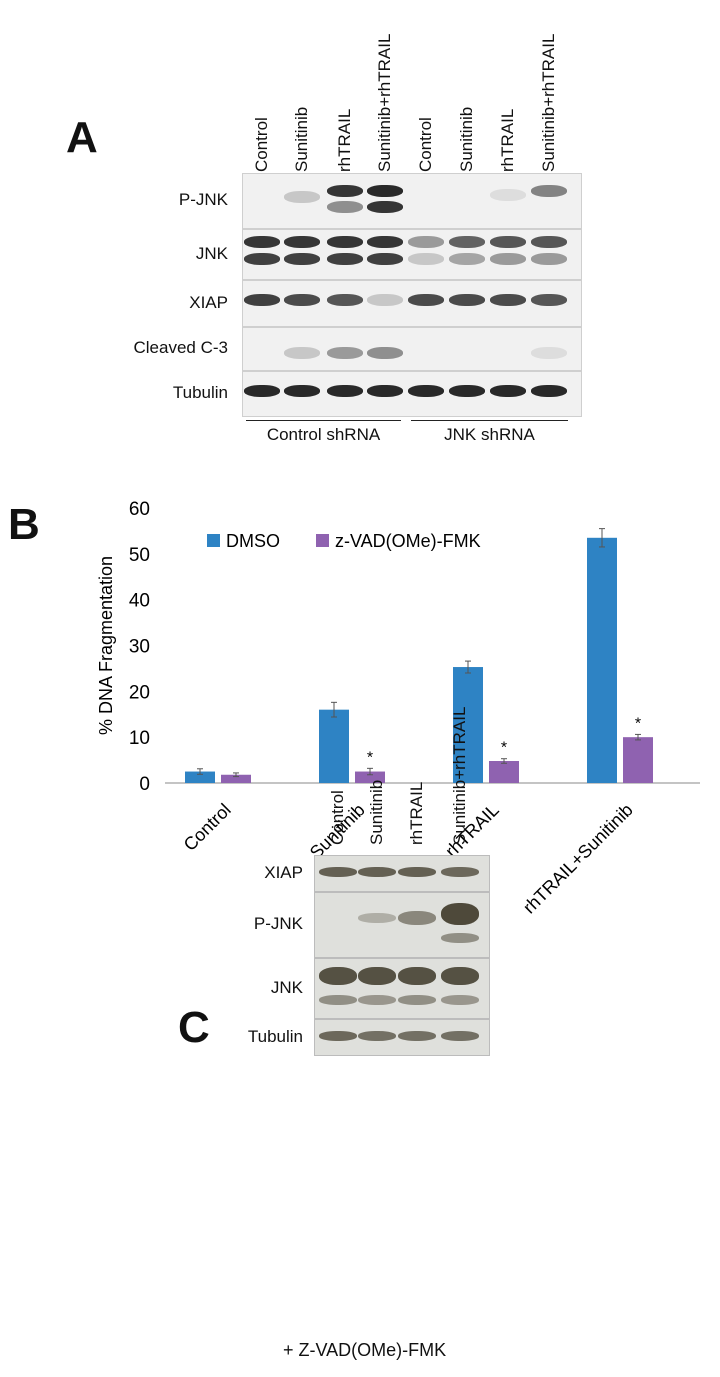 The width and height of the screenshot is (720, 1377). Describe the element at coordinates (144, 784) in the screenshot. I see `y-tick-label: 0` at that location.